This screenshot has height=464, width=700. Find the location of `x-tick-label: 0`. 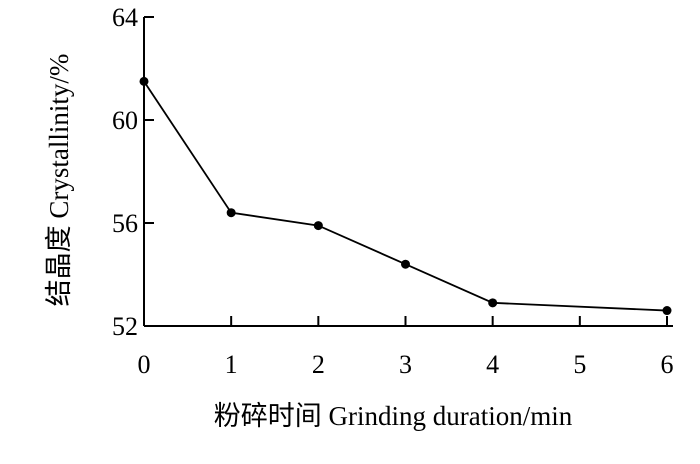

x-tick-label: 0 is located at coordinates (144, 364).